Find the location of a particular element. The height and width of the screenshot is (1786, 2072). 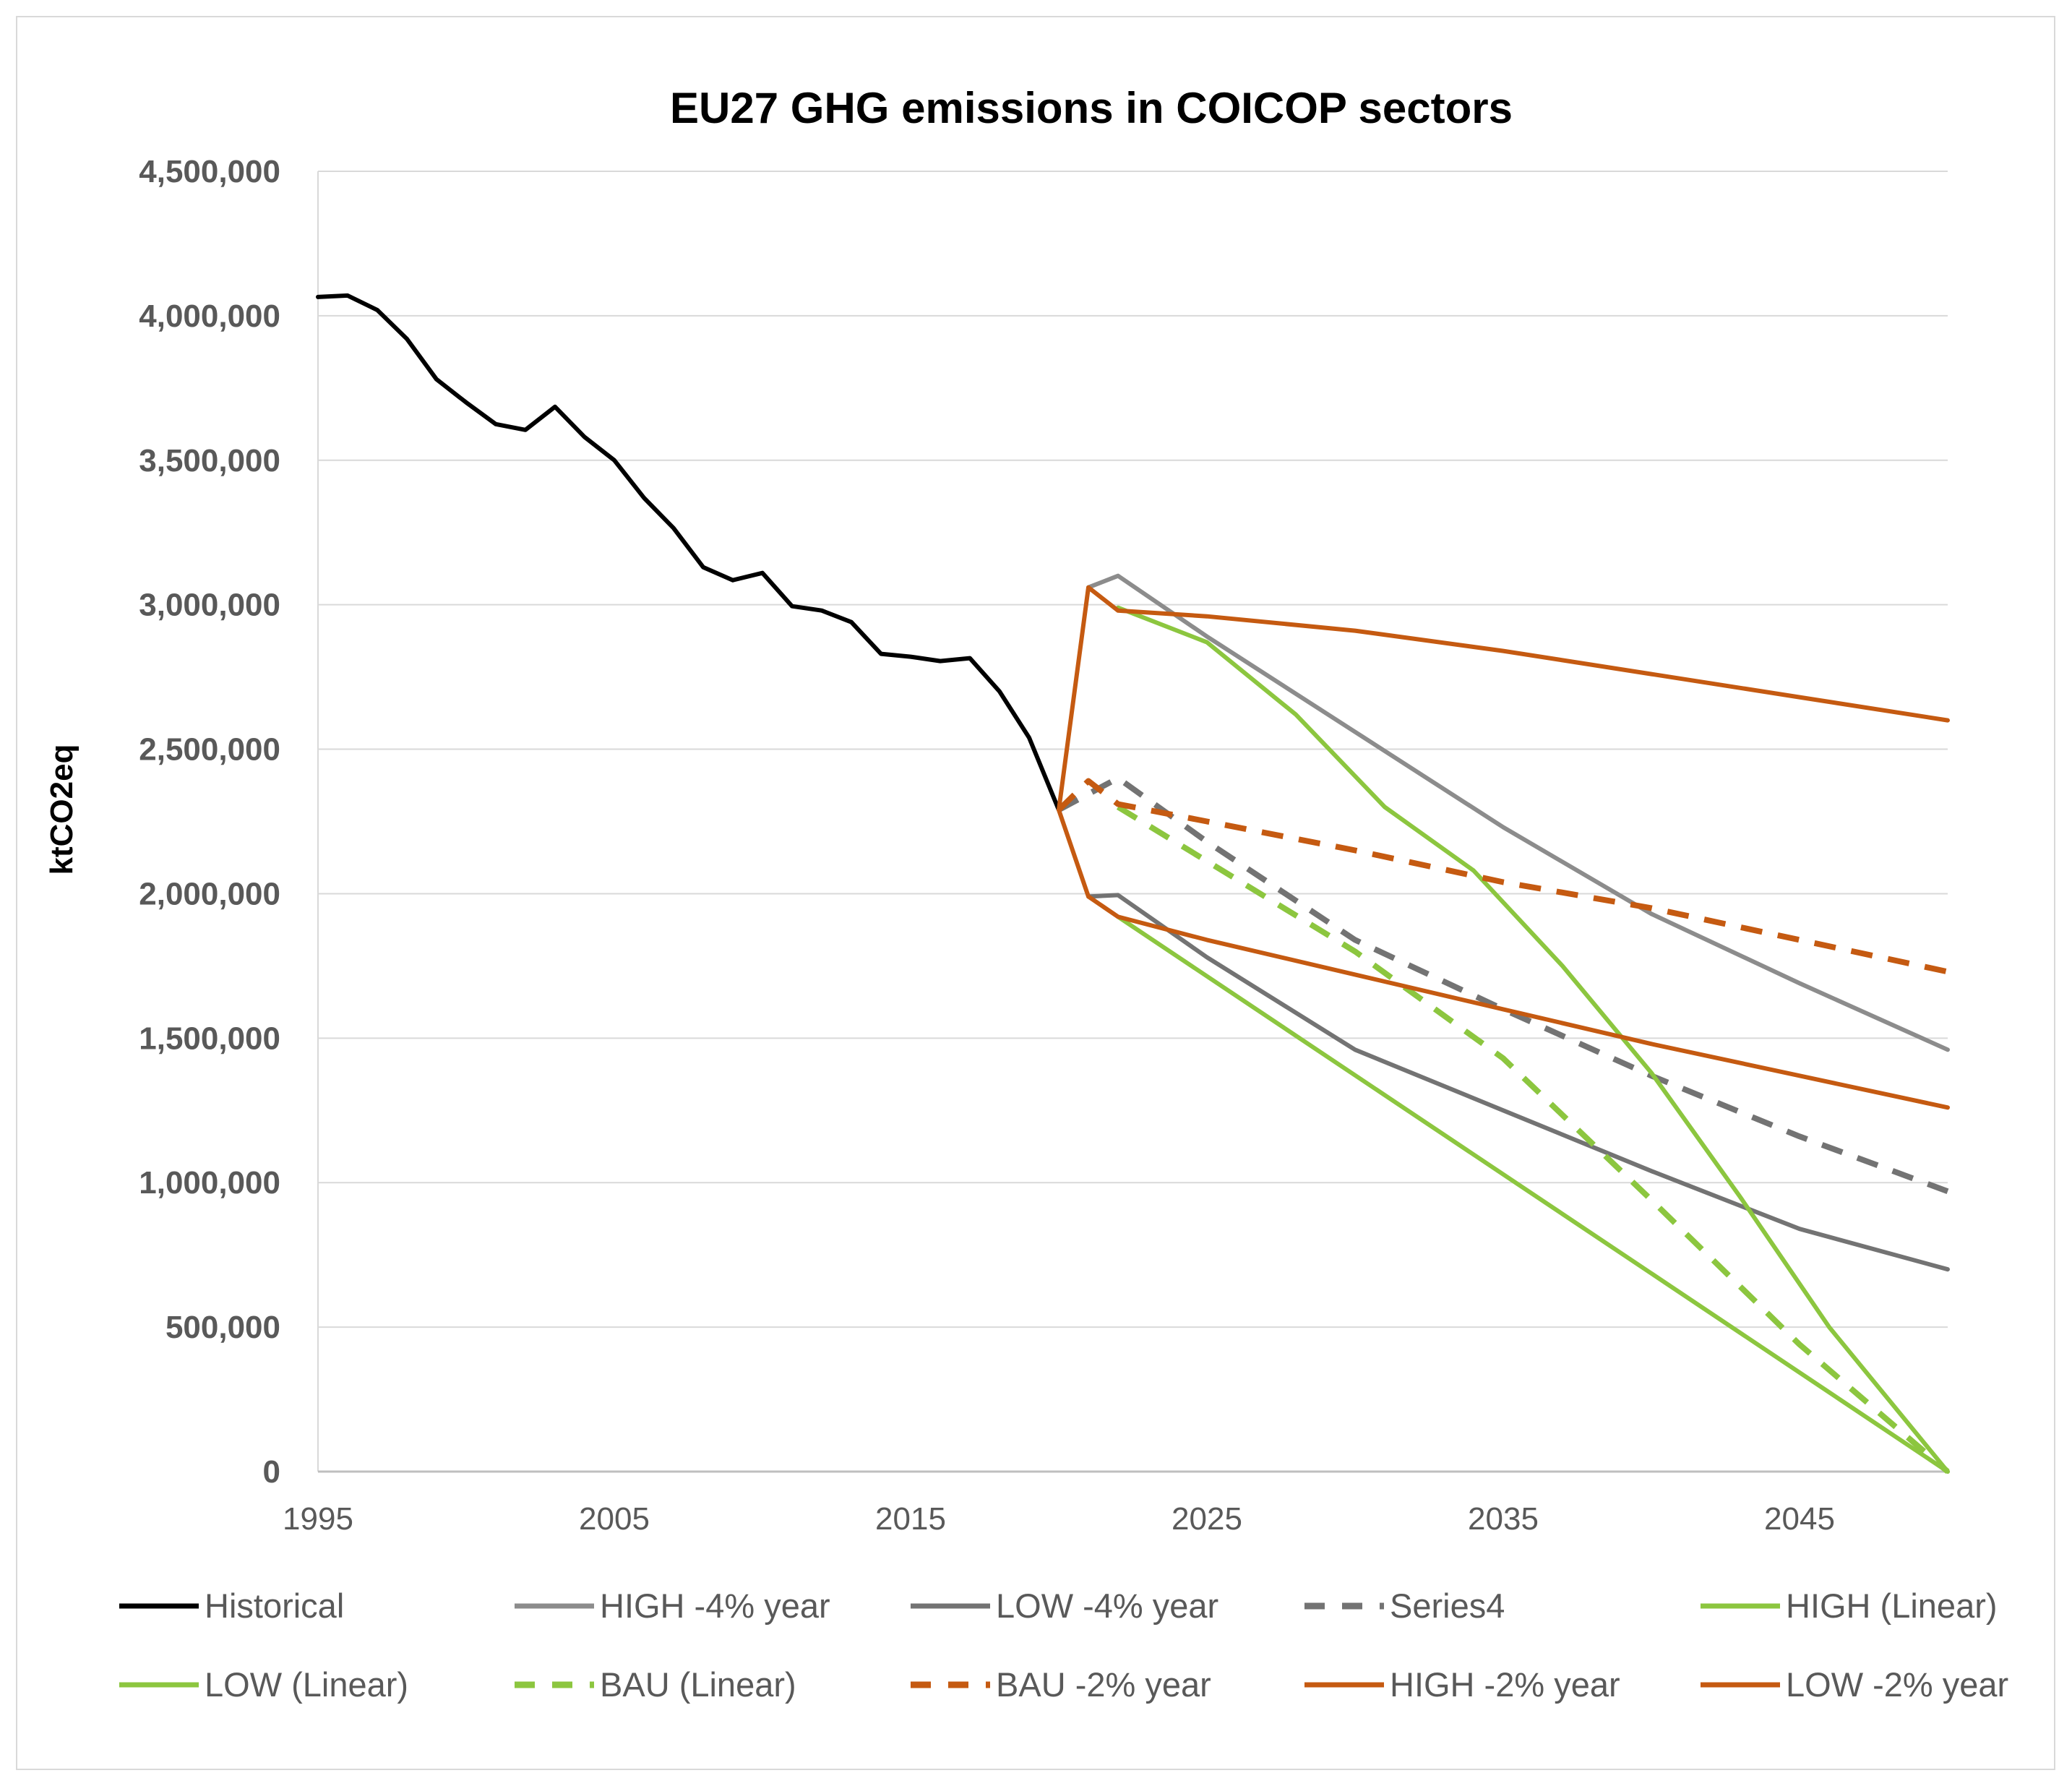

y-tick-label: 0 is located at coordinates (271, 1472).